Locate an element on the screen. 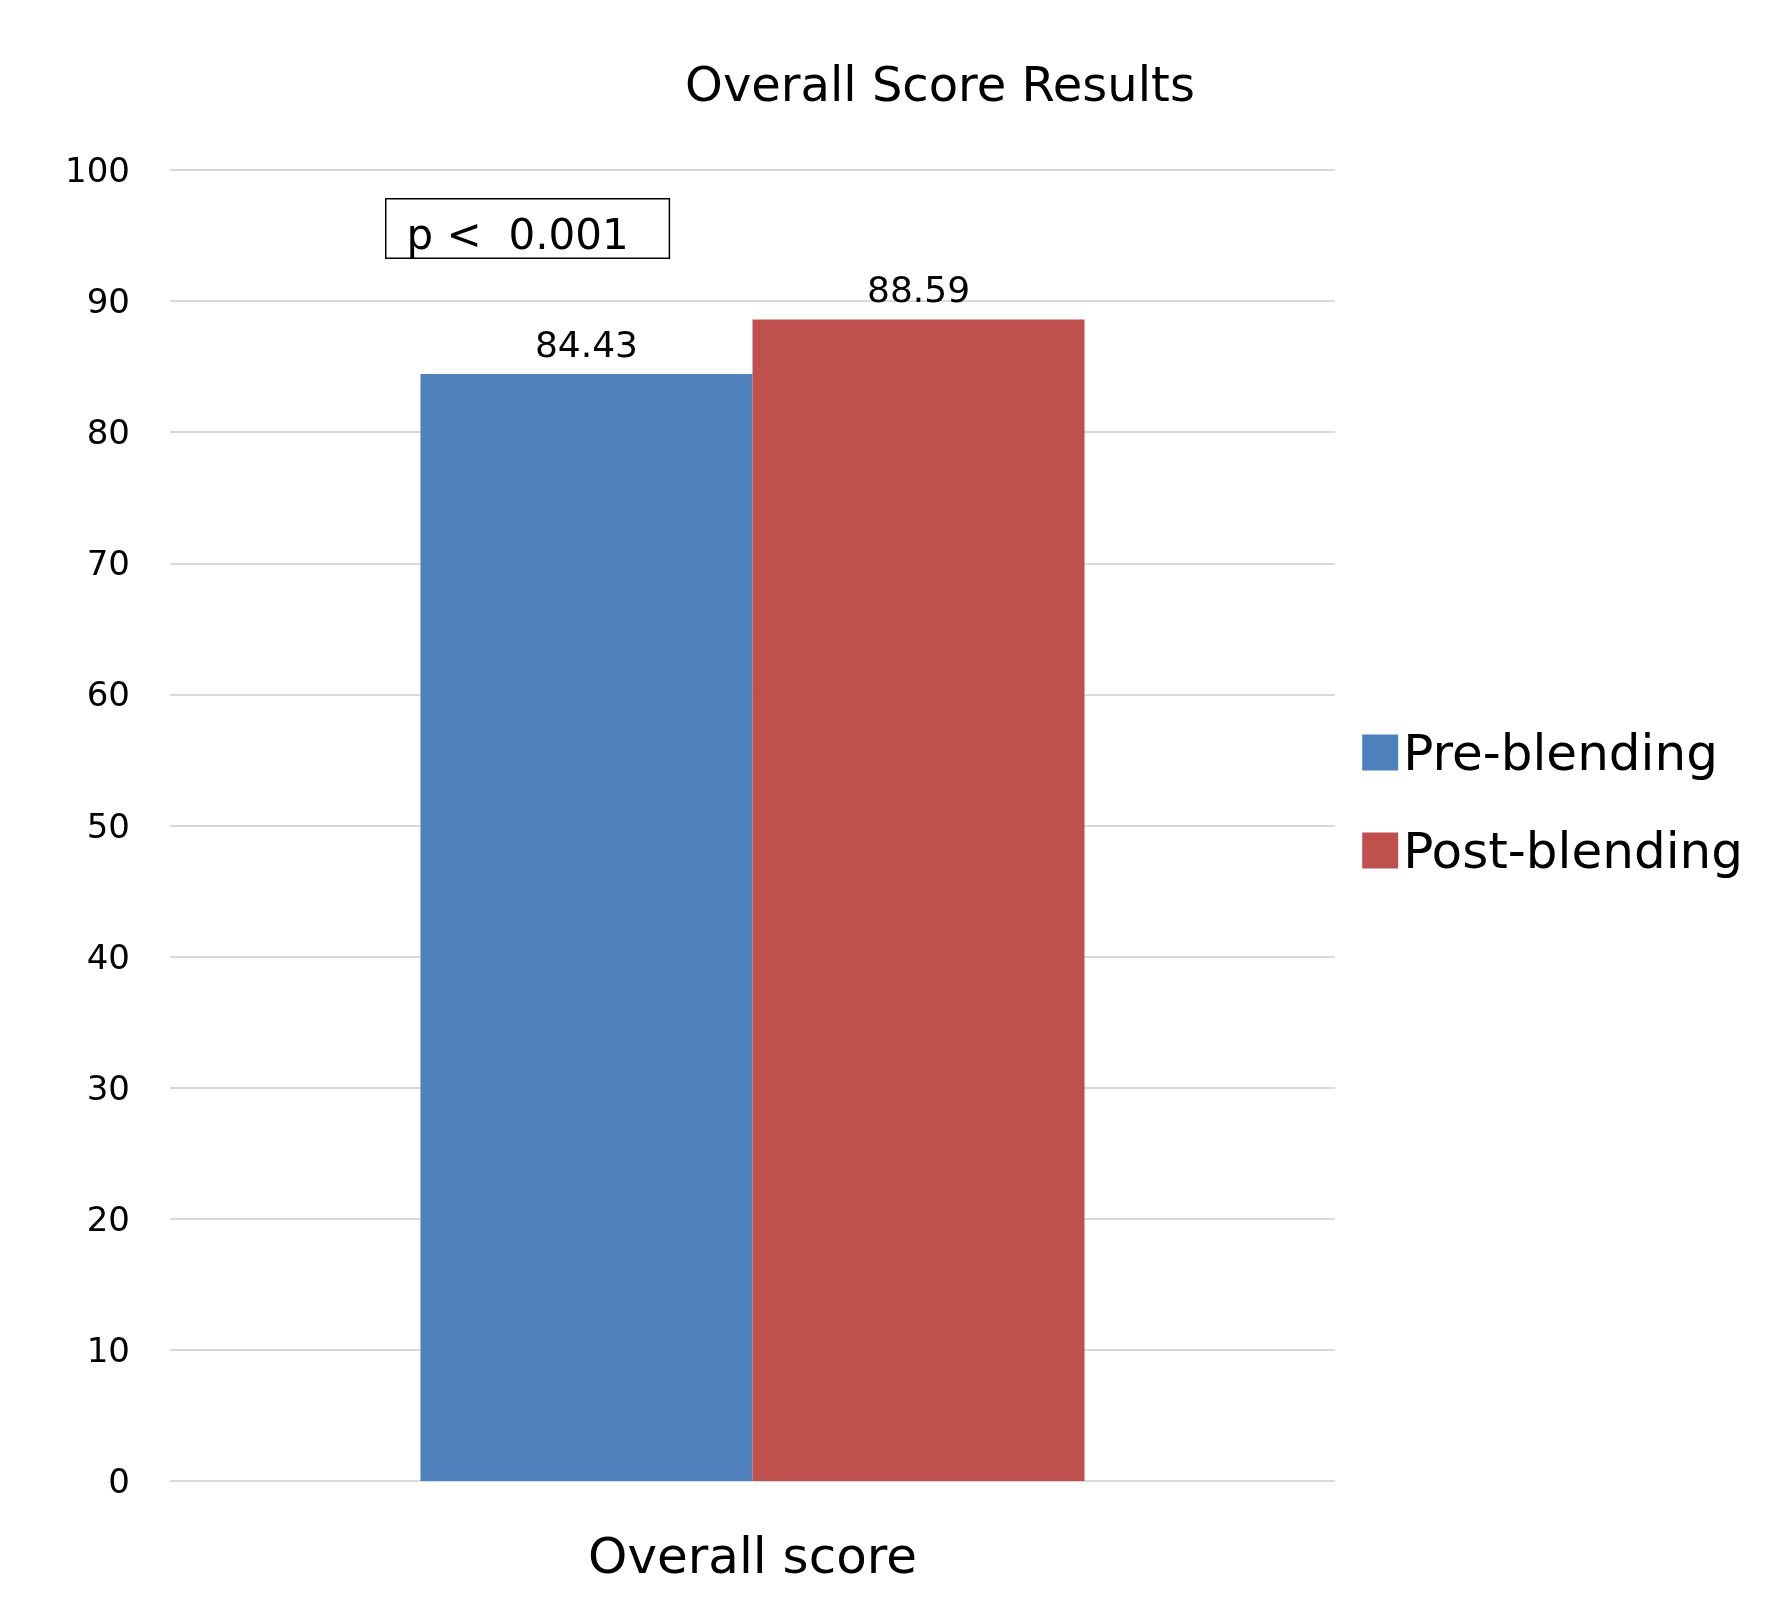  y-tick-label: 70 is located at coordinates (108, 563).